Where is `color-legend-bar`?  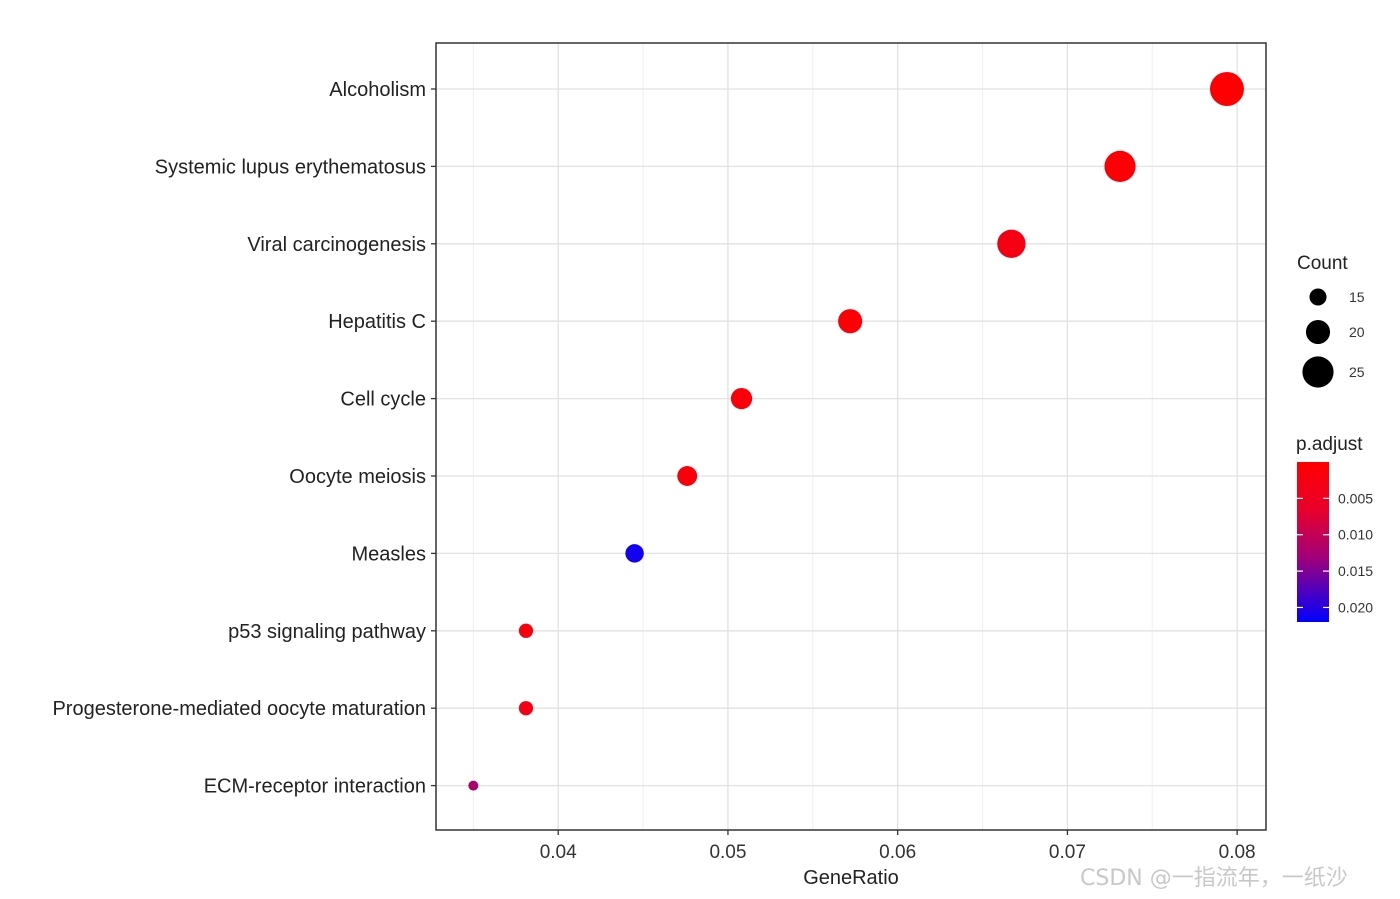 color-legend-bar is located at coordinates (1313, 542).